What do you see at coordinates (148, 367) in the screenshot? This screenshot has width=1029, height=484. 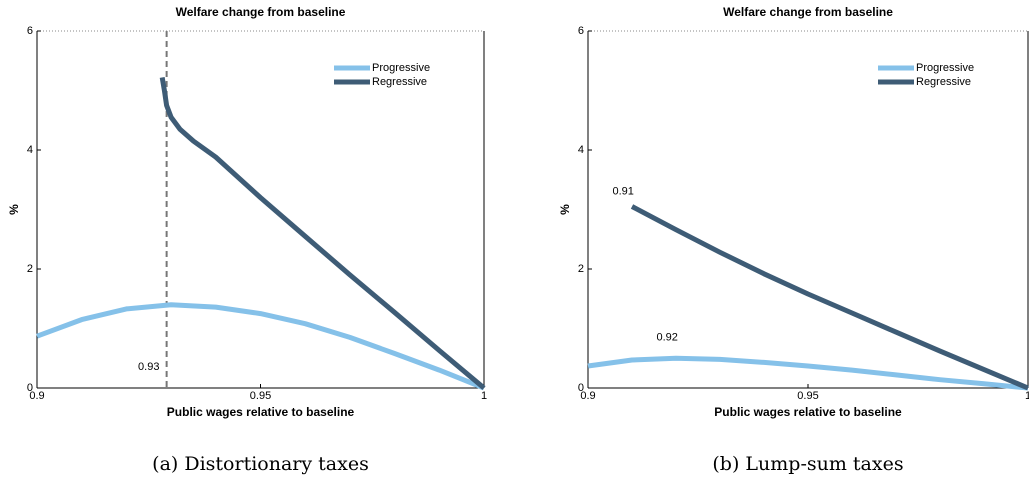 I see `annotation: 0.93` at bounding box center [148, 367].